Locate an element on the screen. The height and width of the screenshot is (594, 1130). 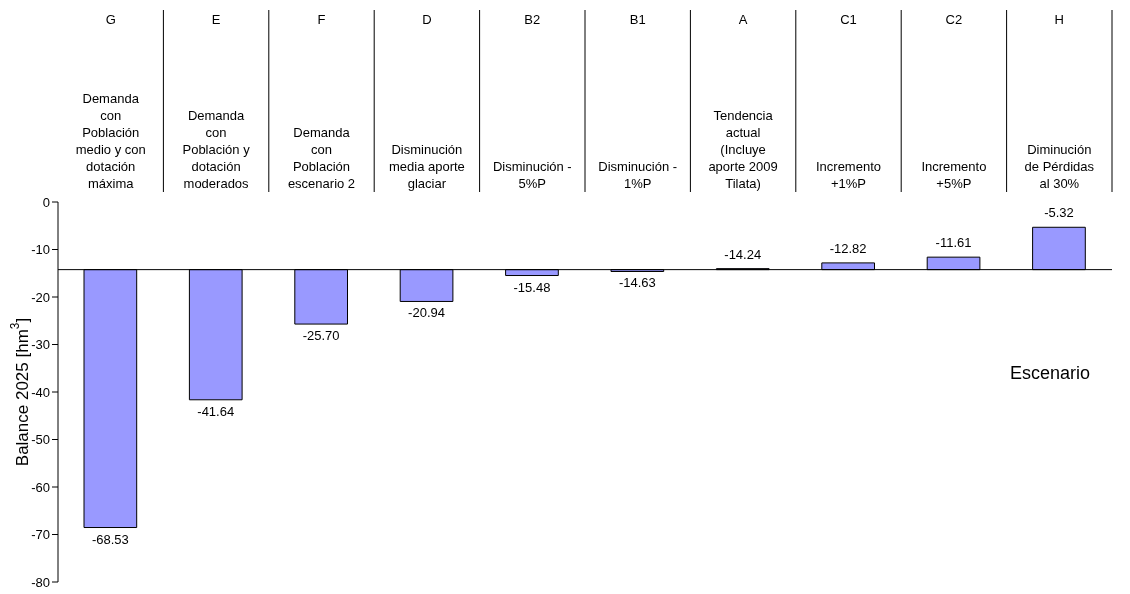
y-tick-label: -10 is located at coordinates (40, 250).